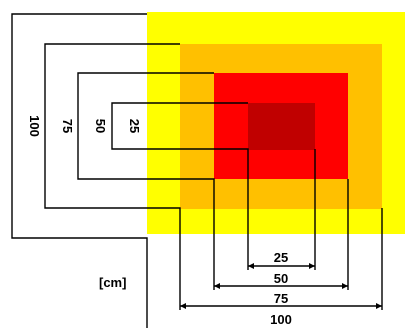 This screenshot has height=331, width=406. Describe the element at coordinates (112, 282) in the screenshot. I see `unit-label: [cm]` at that location.